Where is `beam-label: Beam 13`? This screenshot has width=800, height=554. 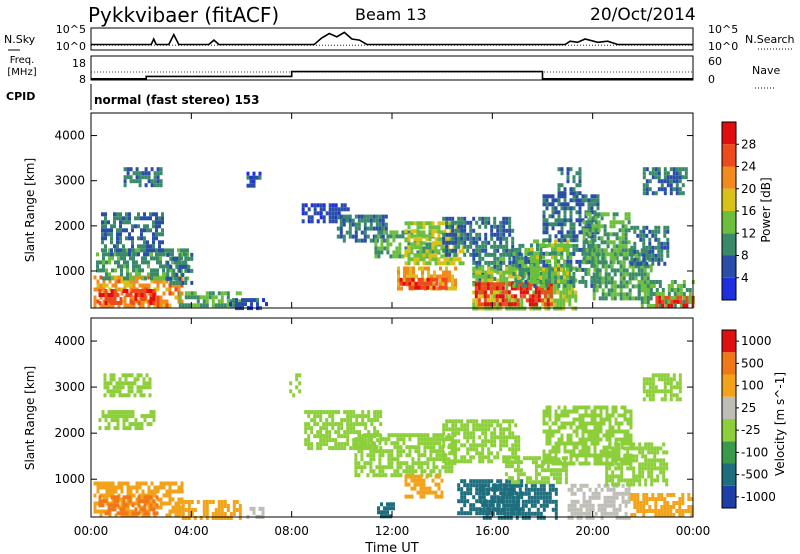 beam-label: Beam 13 is located at coordinates (391, 14).